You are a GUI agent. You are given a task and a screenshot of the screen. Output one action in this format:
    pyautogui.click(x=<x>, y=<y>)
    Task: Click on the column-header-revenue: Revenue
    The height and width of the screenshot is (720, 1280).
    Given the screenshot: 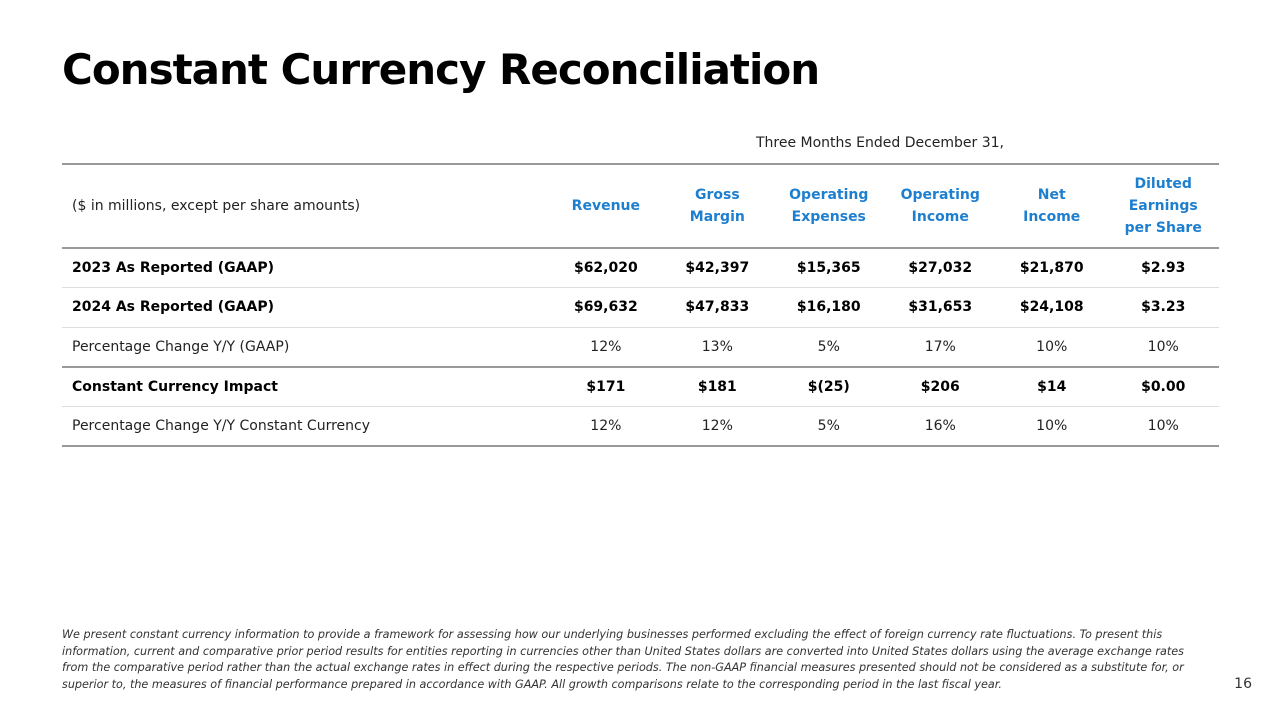 What is the action you would take?
    pyautogui.click(x=605, y=206)
    